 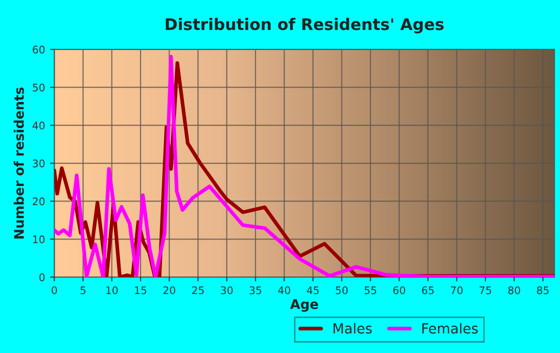 What do you see at coordinates (399, 290) in the screenshot?
I see `x-tick-label: 60` at bounding box center [399, 290].